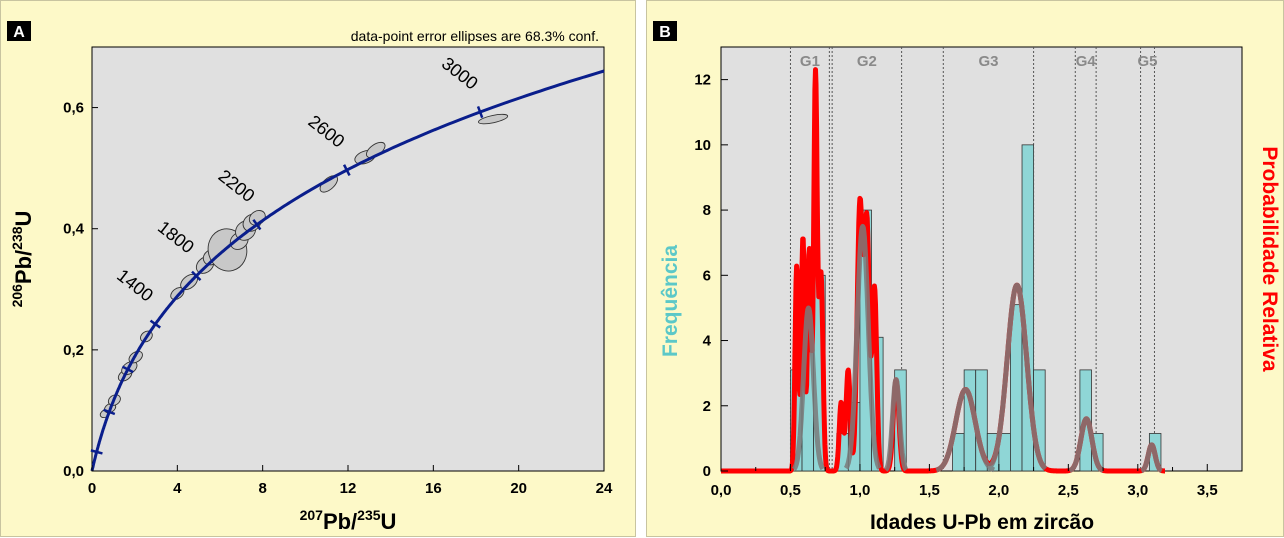  Describe the element at coordinates (1068, 490) in the screenshot. I see `x-tick-label: 2,5` at that location.